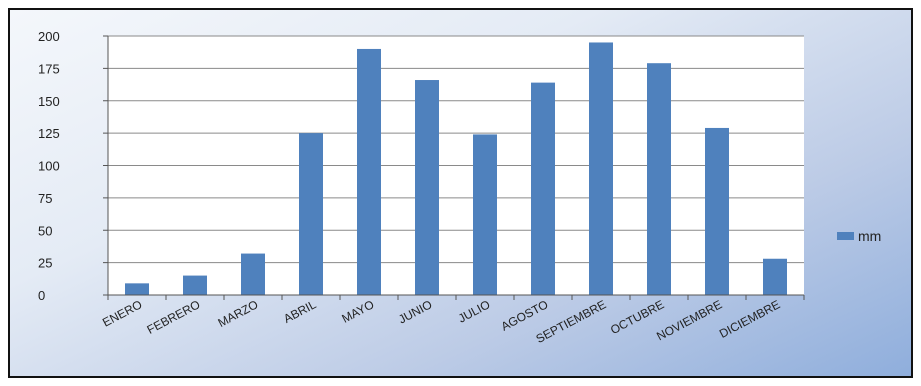 The height and width of the screenshot is (386, 921). Describe the element at coordinates (41, 295) in the screenshot. I see `y-tick-label: 0` at that location.